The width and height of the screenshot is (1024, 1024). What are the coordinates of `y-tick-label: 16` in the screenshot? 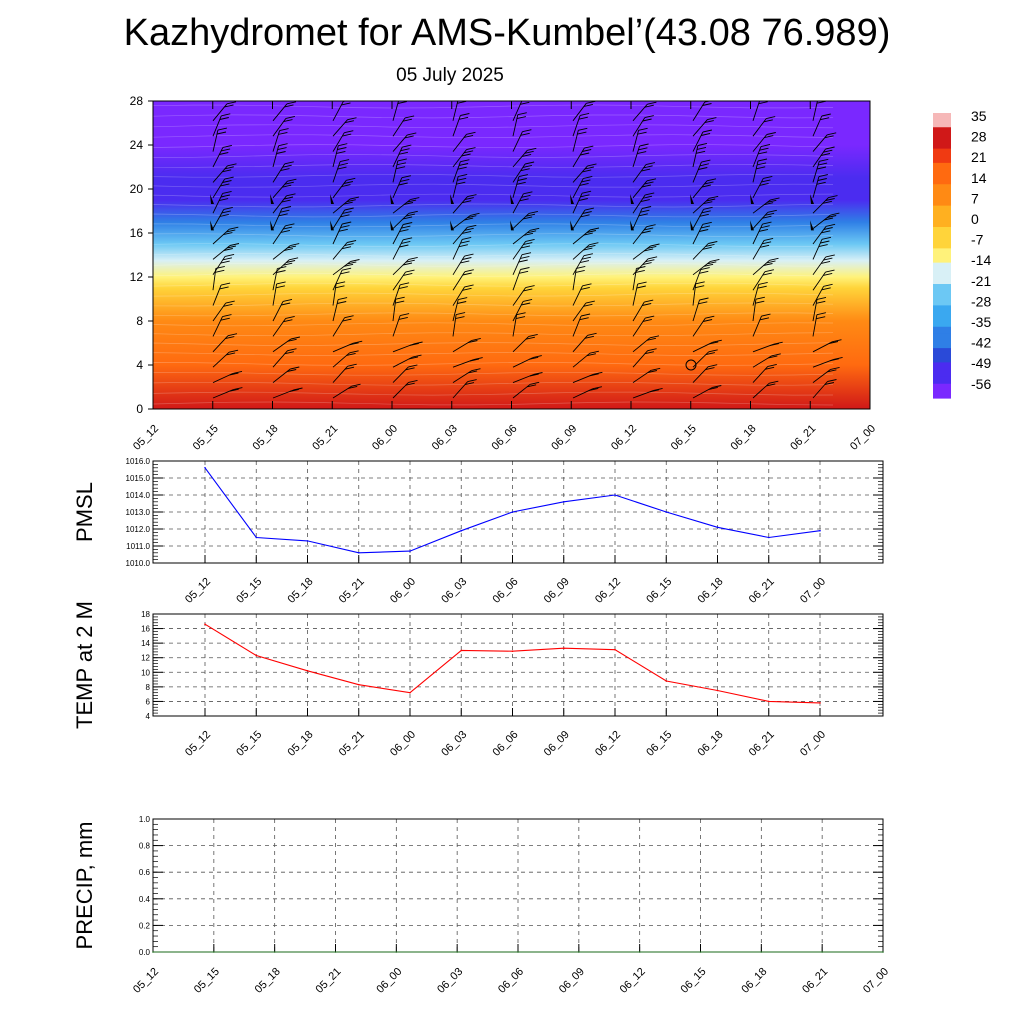 It's located at (137, 233).